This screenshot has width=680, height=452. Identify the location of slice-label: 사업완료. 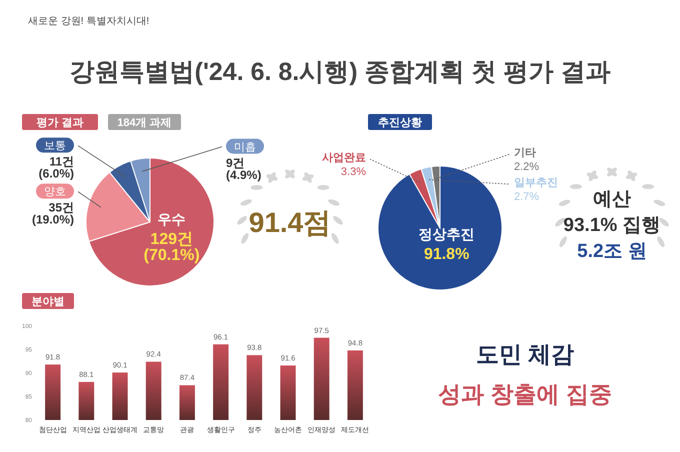
(344, 158).